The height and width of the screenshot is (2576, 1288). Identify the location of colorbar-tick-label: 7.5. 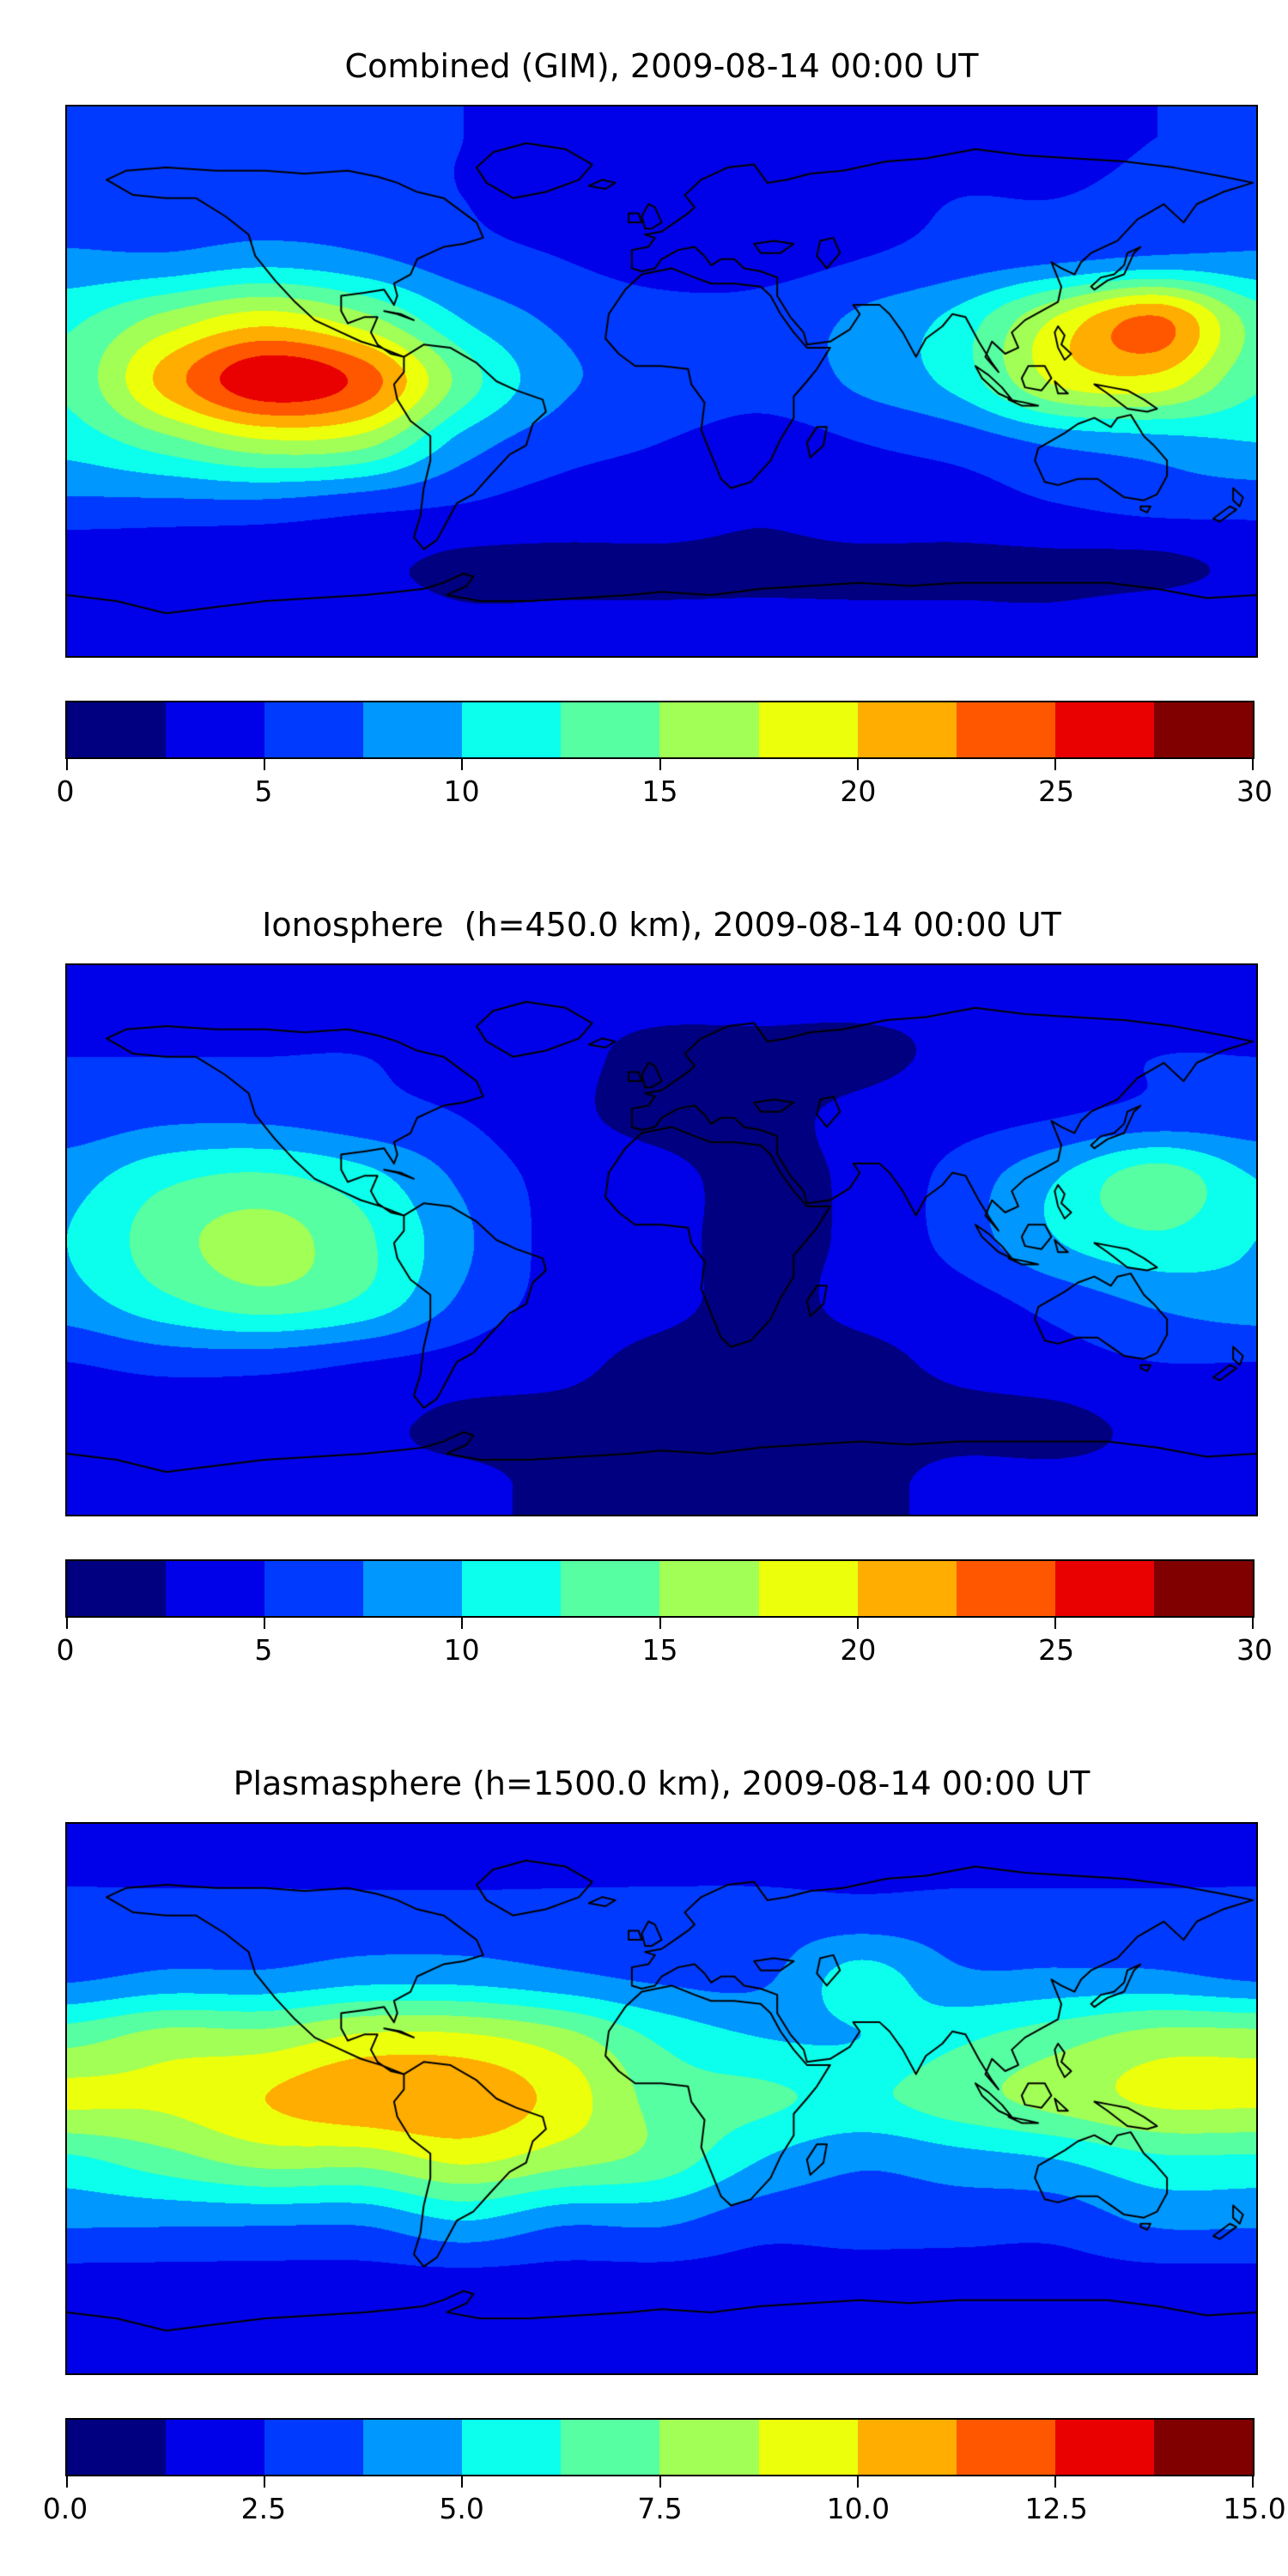
(660, 2508).